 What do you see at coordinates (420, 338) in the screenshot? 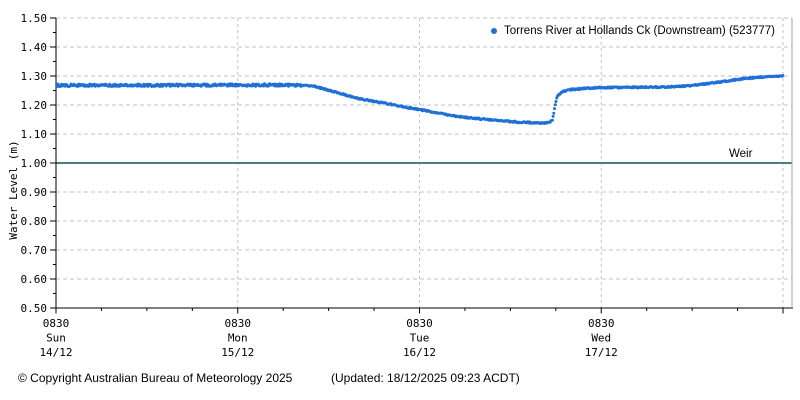
I see `svg-text: Tue` at bounding box center [420, 338].